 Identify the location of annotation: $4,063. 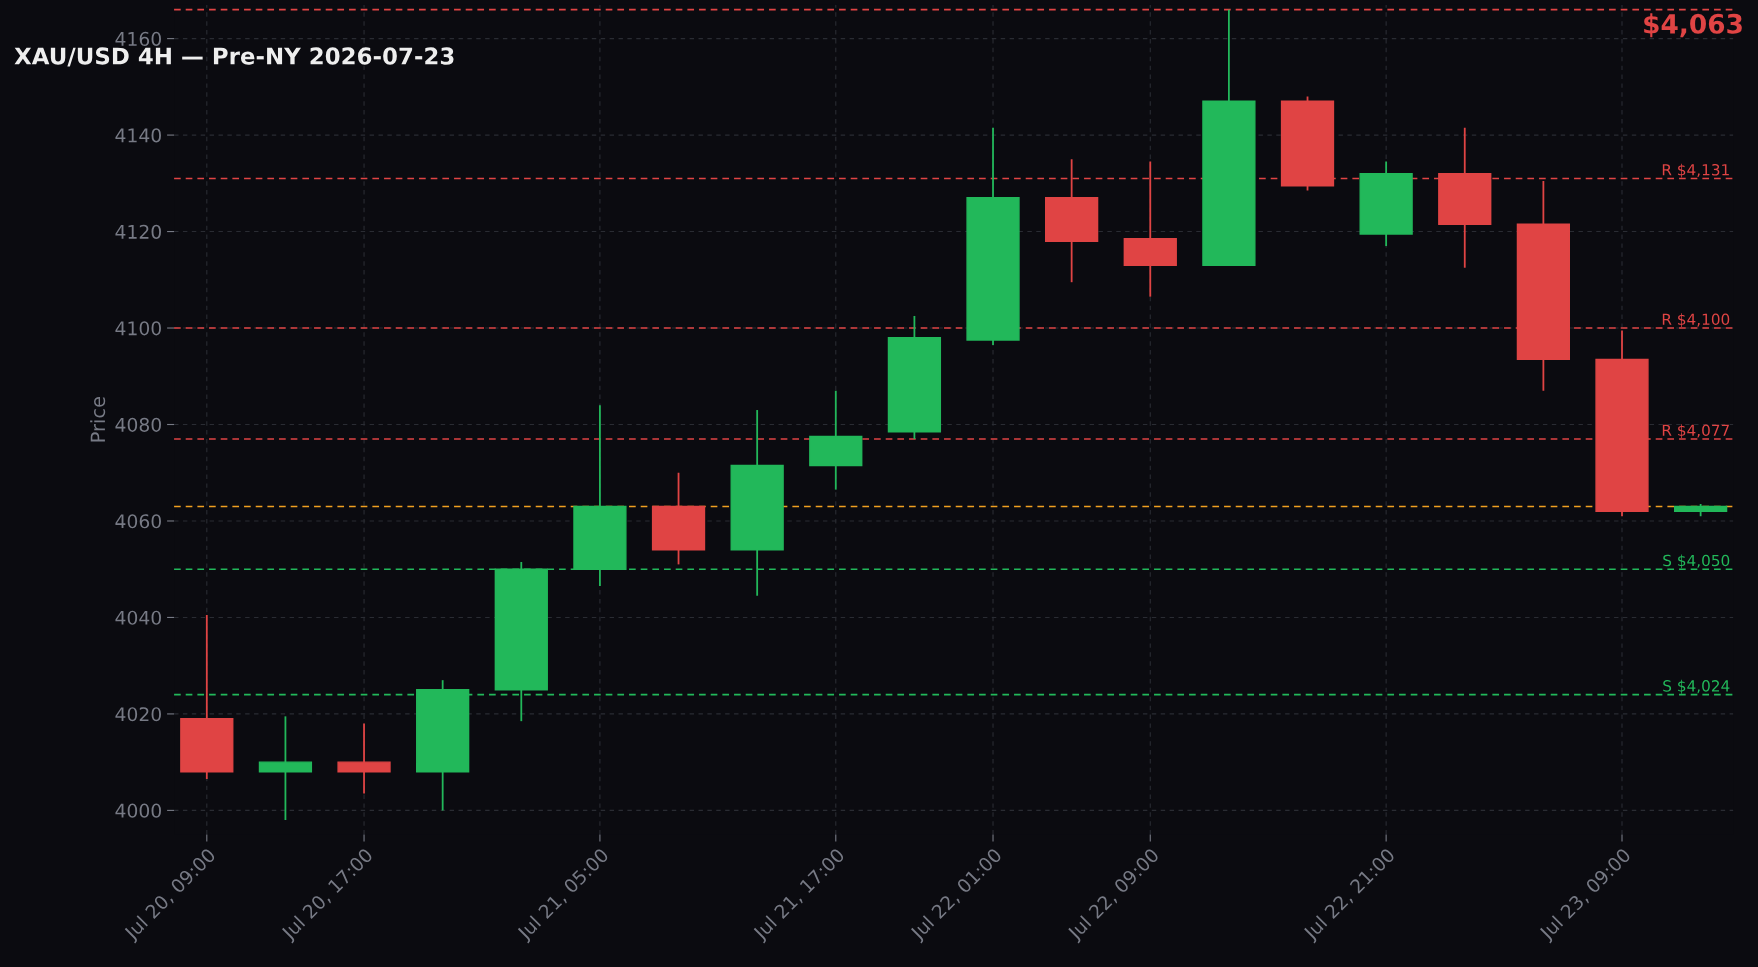
(1693, 25).